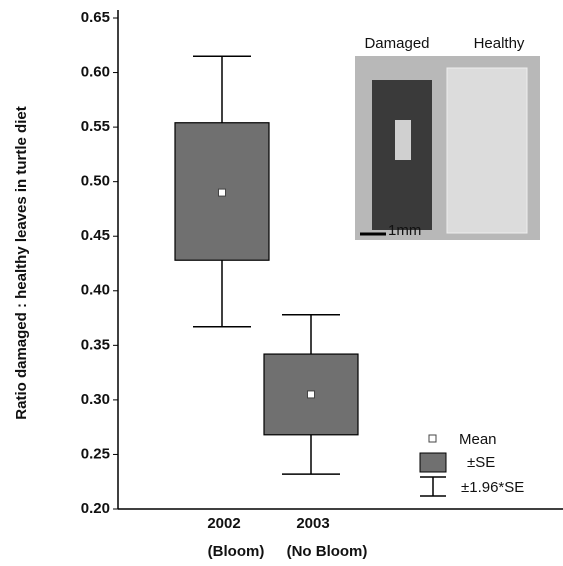 Image resolution: width=563 pixels, height=566 pixels. Describe the element at coordinates (312, 523) in the screenshot. I see `x-tick-label: 2003` at that location.